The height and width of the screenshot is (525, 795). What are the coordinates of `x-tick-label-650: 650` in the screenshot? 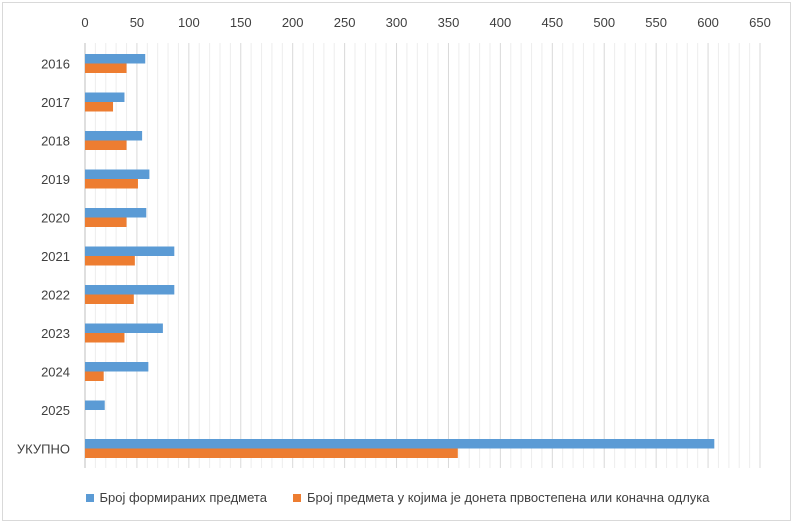 It's located at (760, 22).